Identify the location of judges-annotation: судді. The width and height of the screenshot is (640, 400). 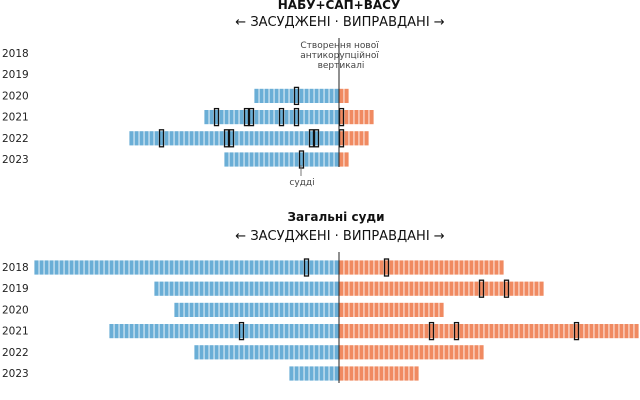
(301, 183).